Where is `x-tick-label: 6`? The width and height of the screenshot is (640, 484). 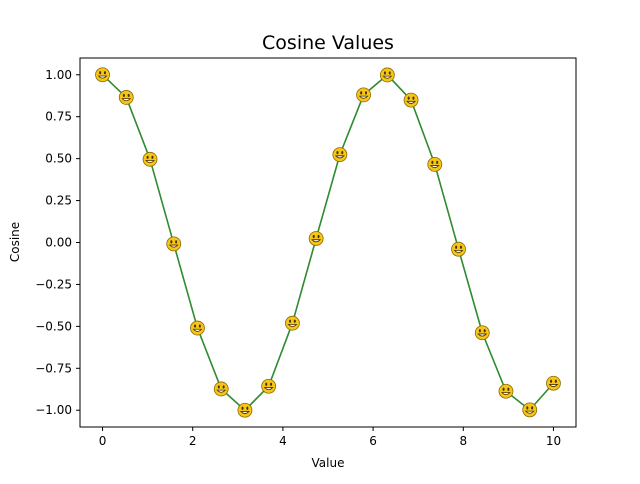 x-tick-label: 6 is located at coordinates (373, 441).